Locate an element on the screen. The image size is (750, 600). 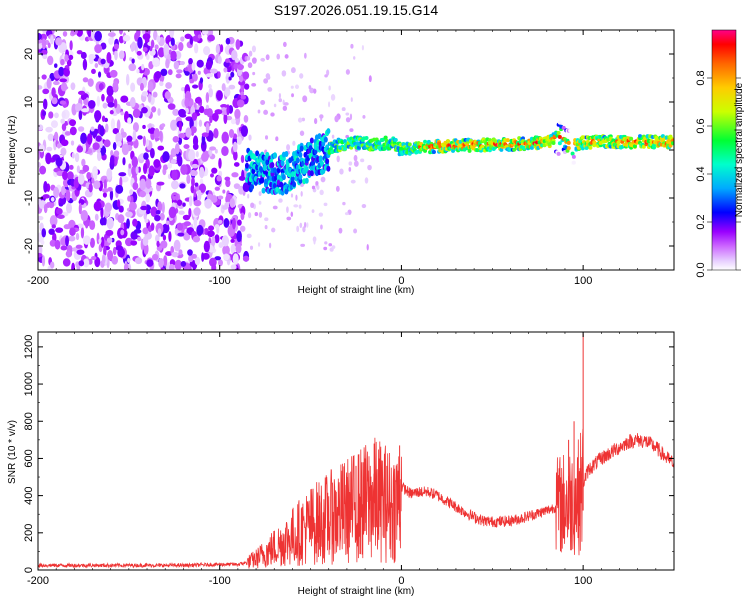
spectrogram-y-tick-label: -20 is located at coordinates (29, 246).